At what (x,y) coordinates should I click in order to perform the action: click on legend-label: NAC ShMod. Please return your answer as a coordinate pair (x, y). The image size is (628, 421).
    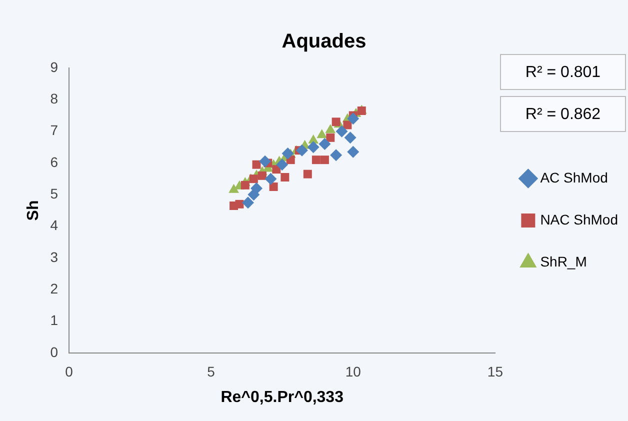
    Looking at the image, I should click on (579, 219).